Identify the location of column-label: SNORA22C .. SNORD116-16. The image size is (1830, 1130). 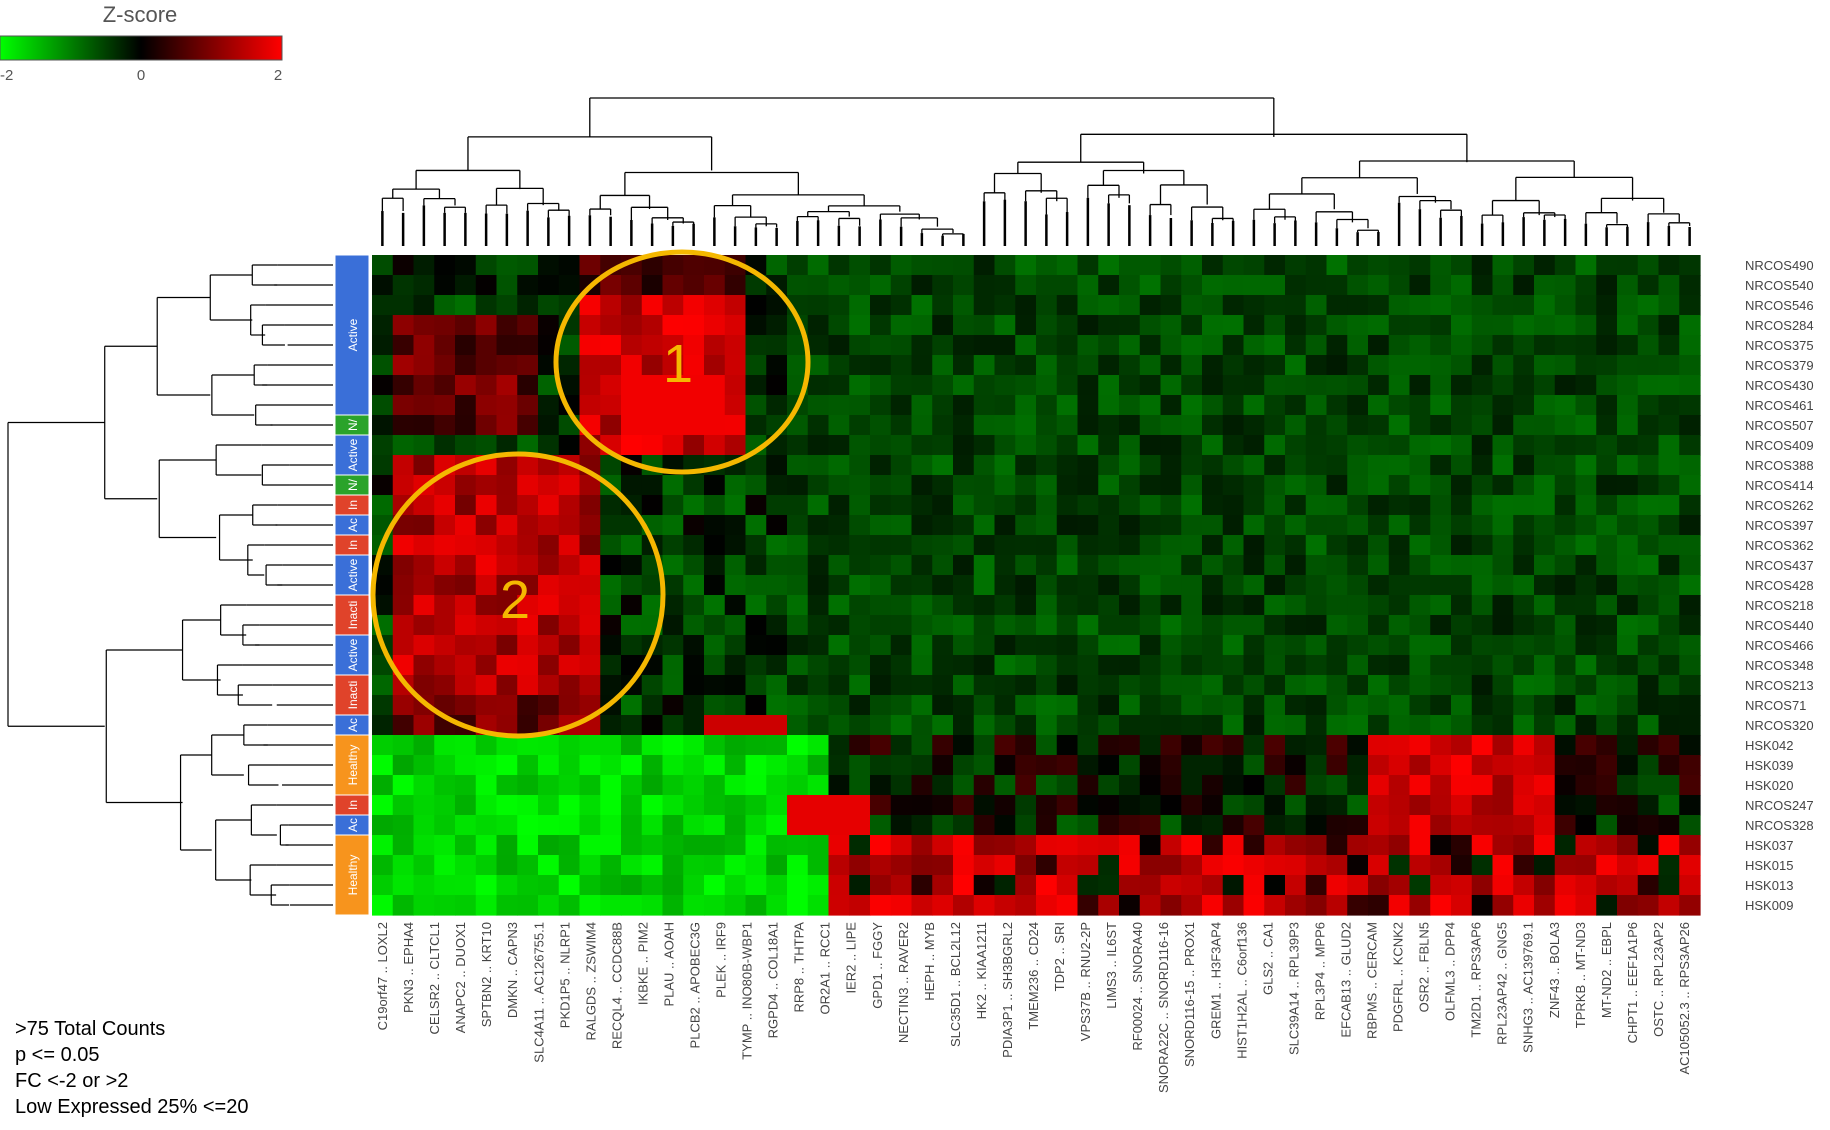
(1163, 1007).